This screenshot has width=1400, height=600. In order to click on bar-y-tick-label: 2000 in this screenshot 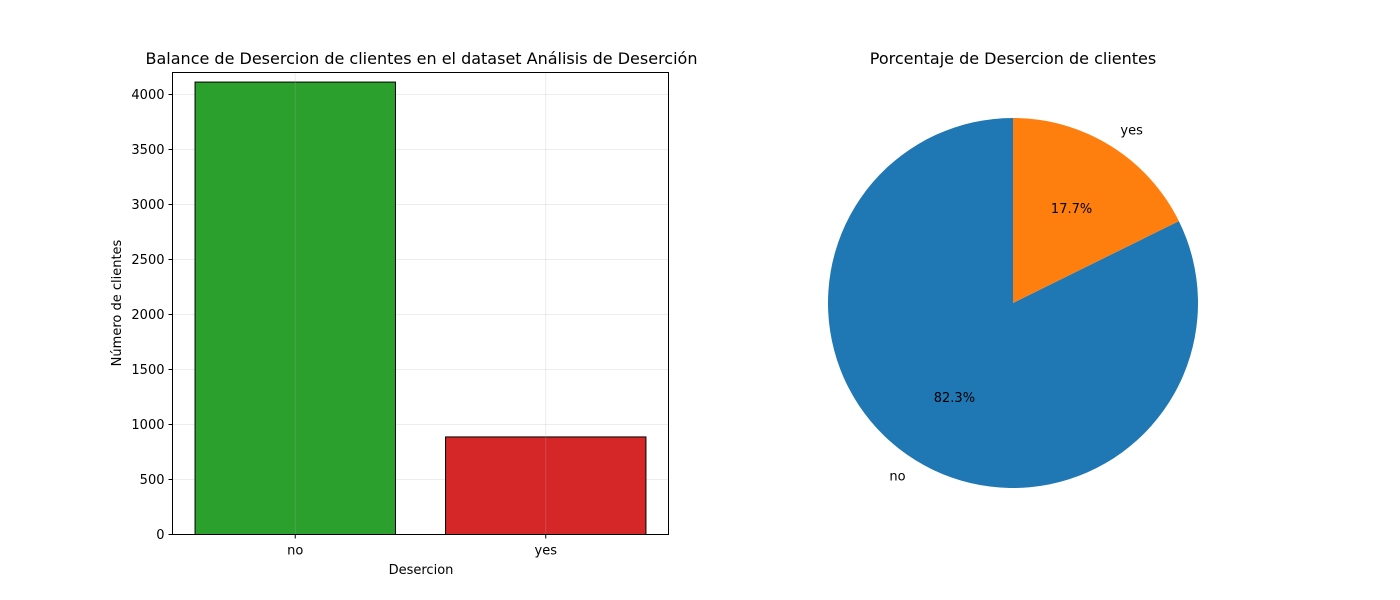, I will do `click(147, 315)`.